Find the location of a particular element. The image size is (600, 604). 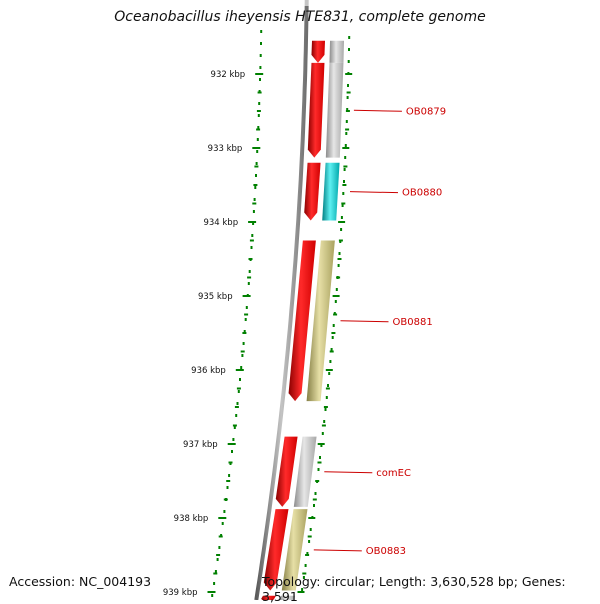

tick-label: 935 kbp is located at coordinates (215, 297).